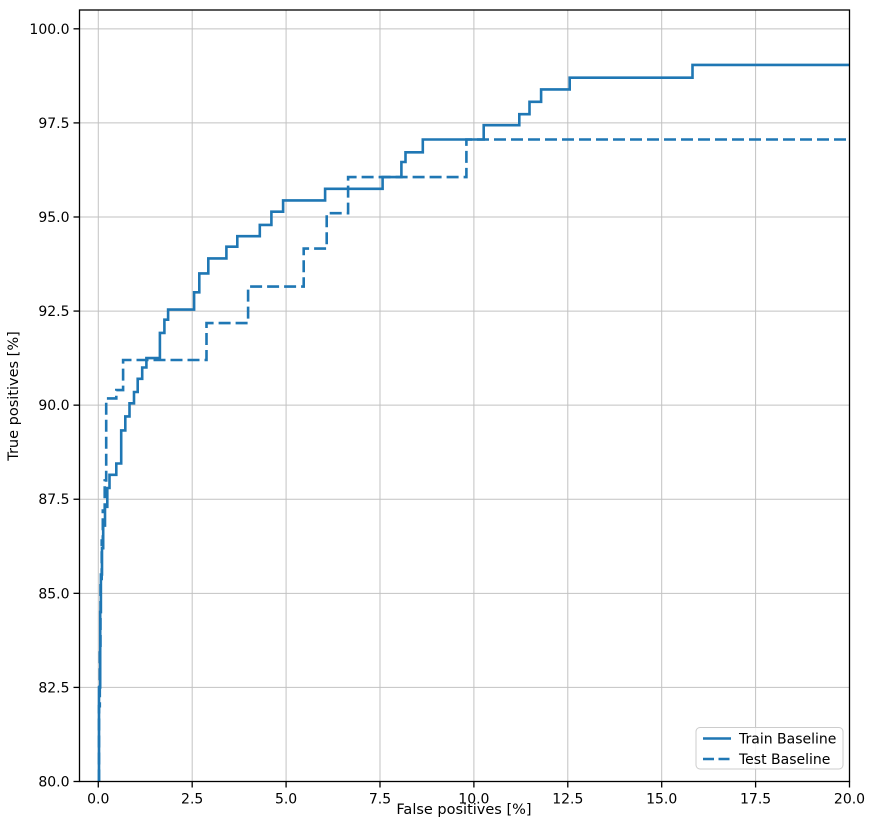  What do you see at coordinates (755, 800) in the screenshot?
I see `x-tick-label: 17.5` at bounding box center [755, 800].